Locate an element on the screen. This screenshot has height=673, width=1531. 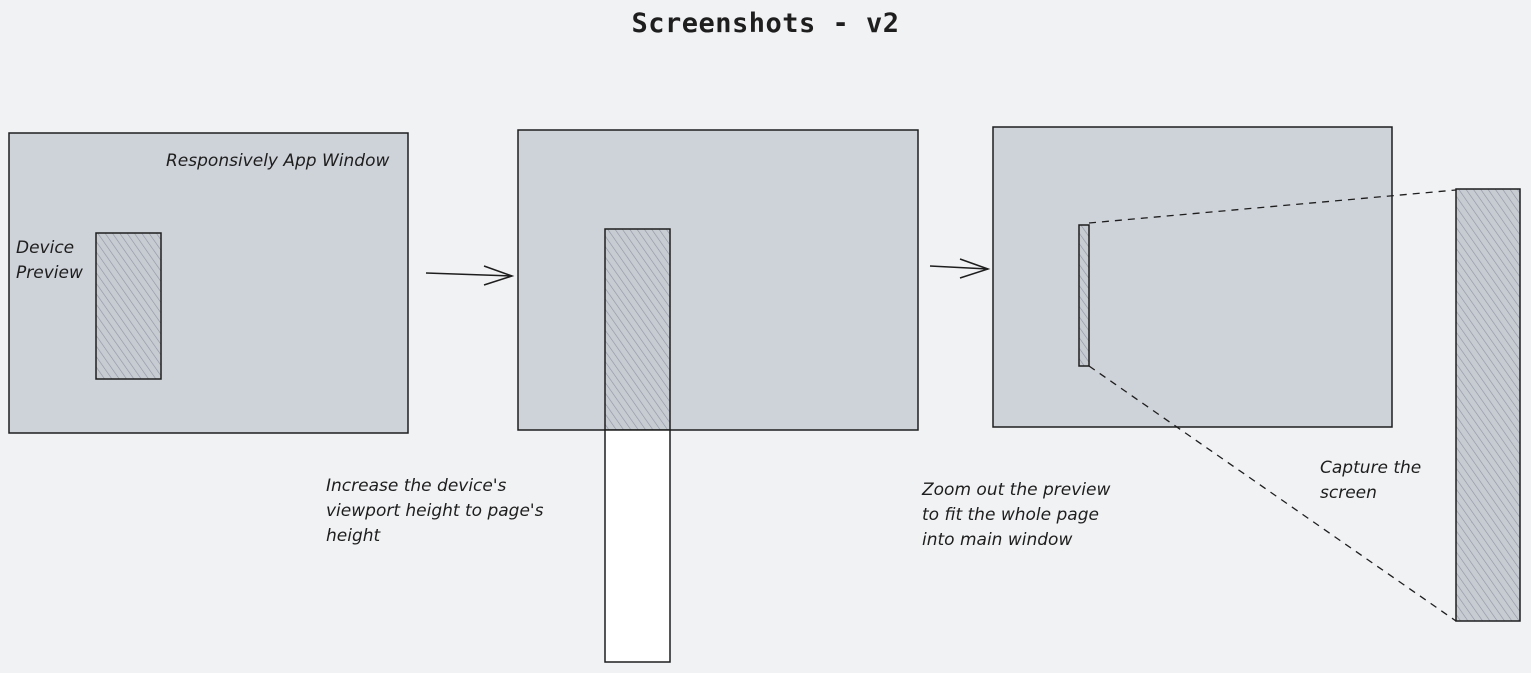
diagram-title: Screenshots - v2 is located at coordinates (765, 23).